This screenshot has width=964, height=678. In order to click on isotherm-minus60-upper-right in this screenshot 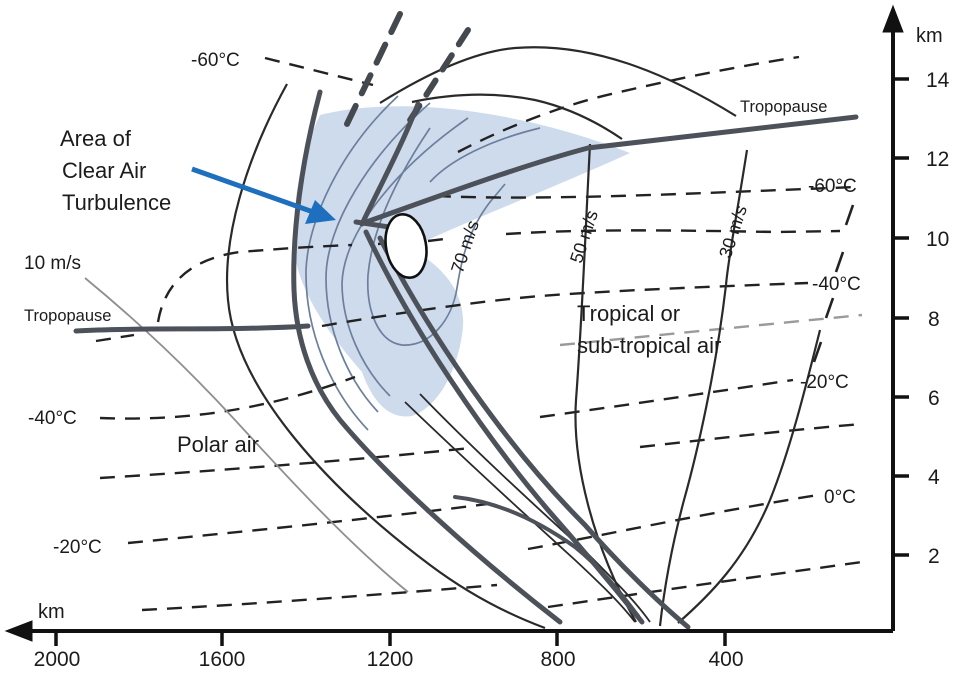, I will do `click(628, 104)`.